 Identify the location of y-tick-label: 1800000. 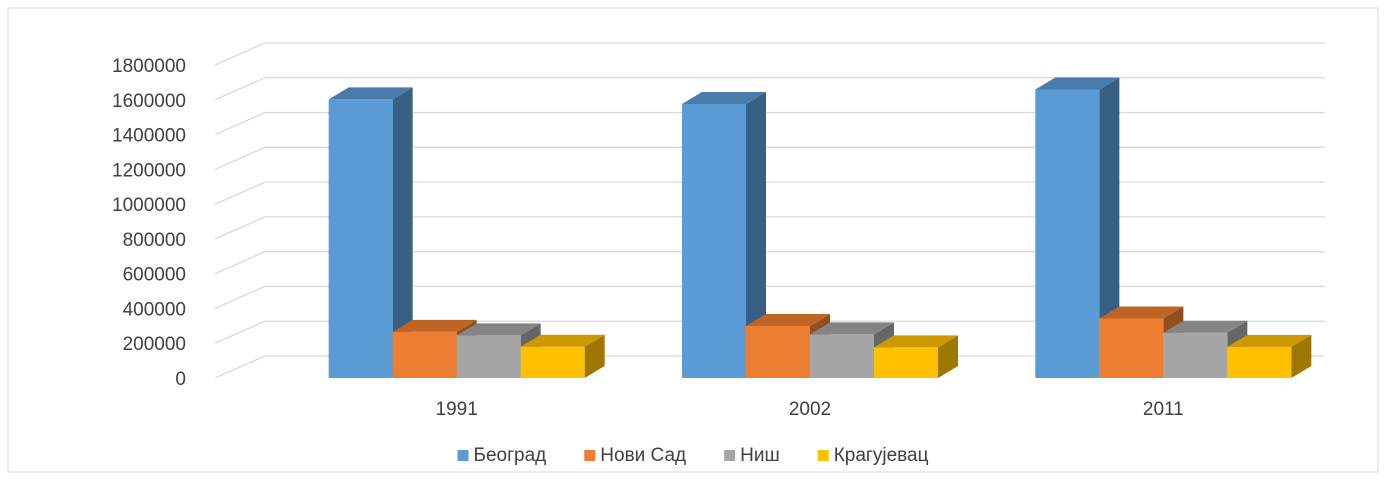
(149, 66).